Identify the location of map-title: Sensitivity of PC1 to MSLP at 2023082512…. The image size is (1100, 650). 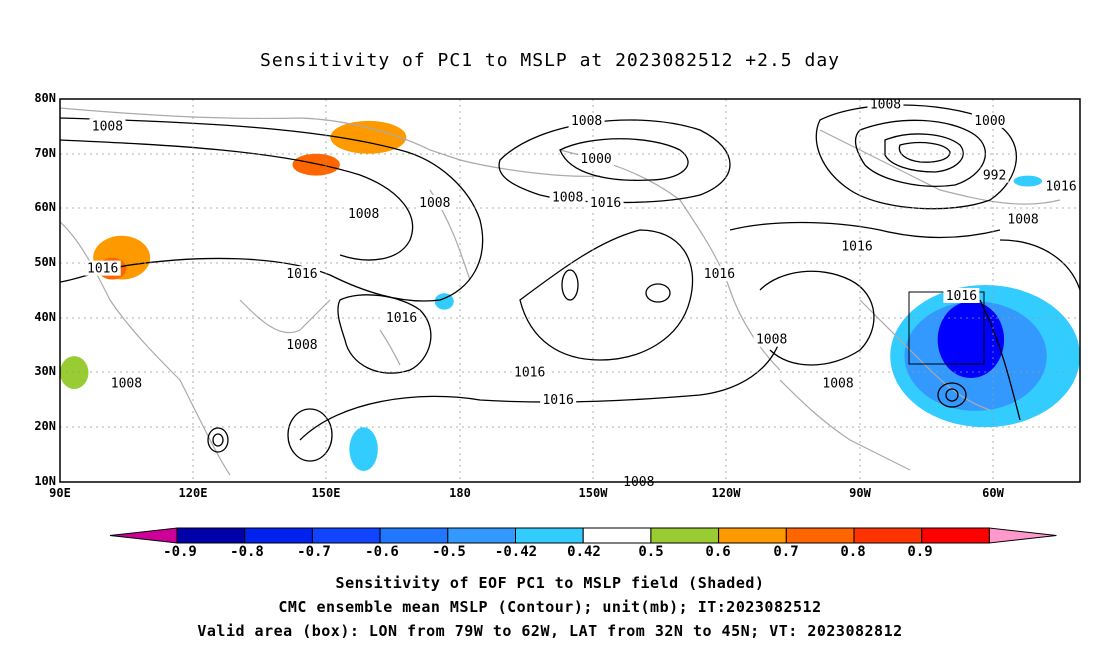
(549, 60).